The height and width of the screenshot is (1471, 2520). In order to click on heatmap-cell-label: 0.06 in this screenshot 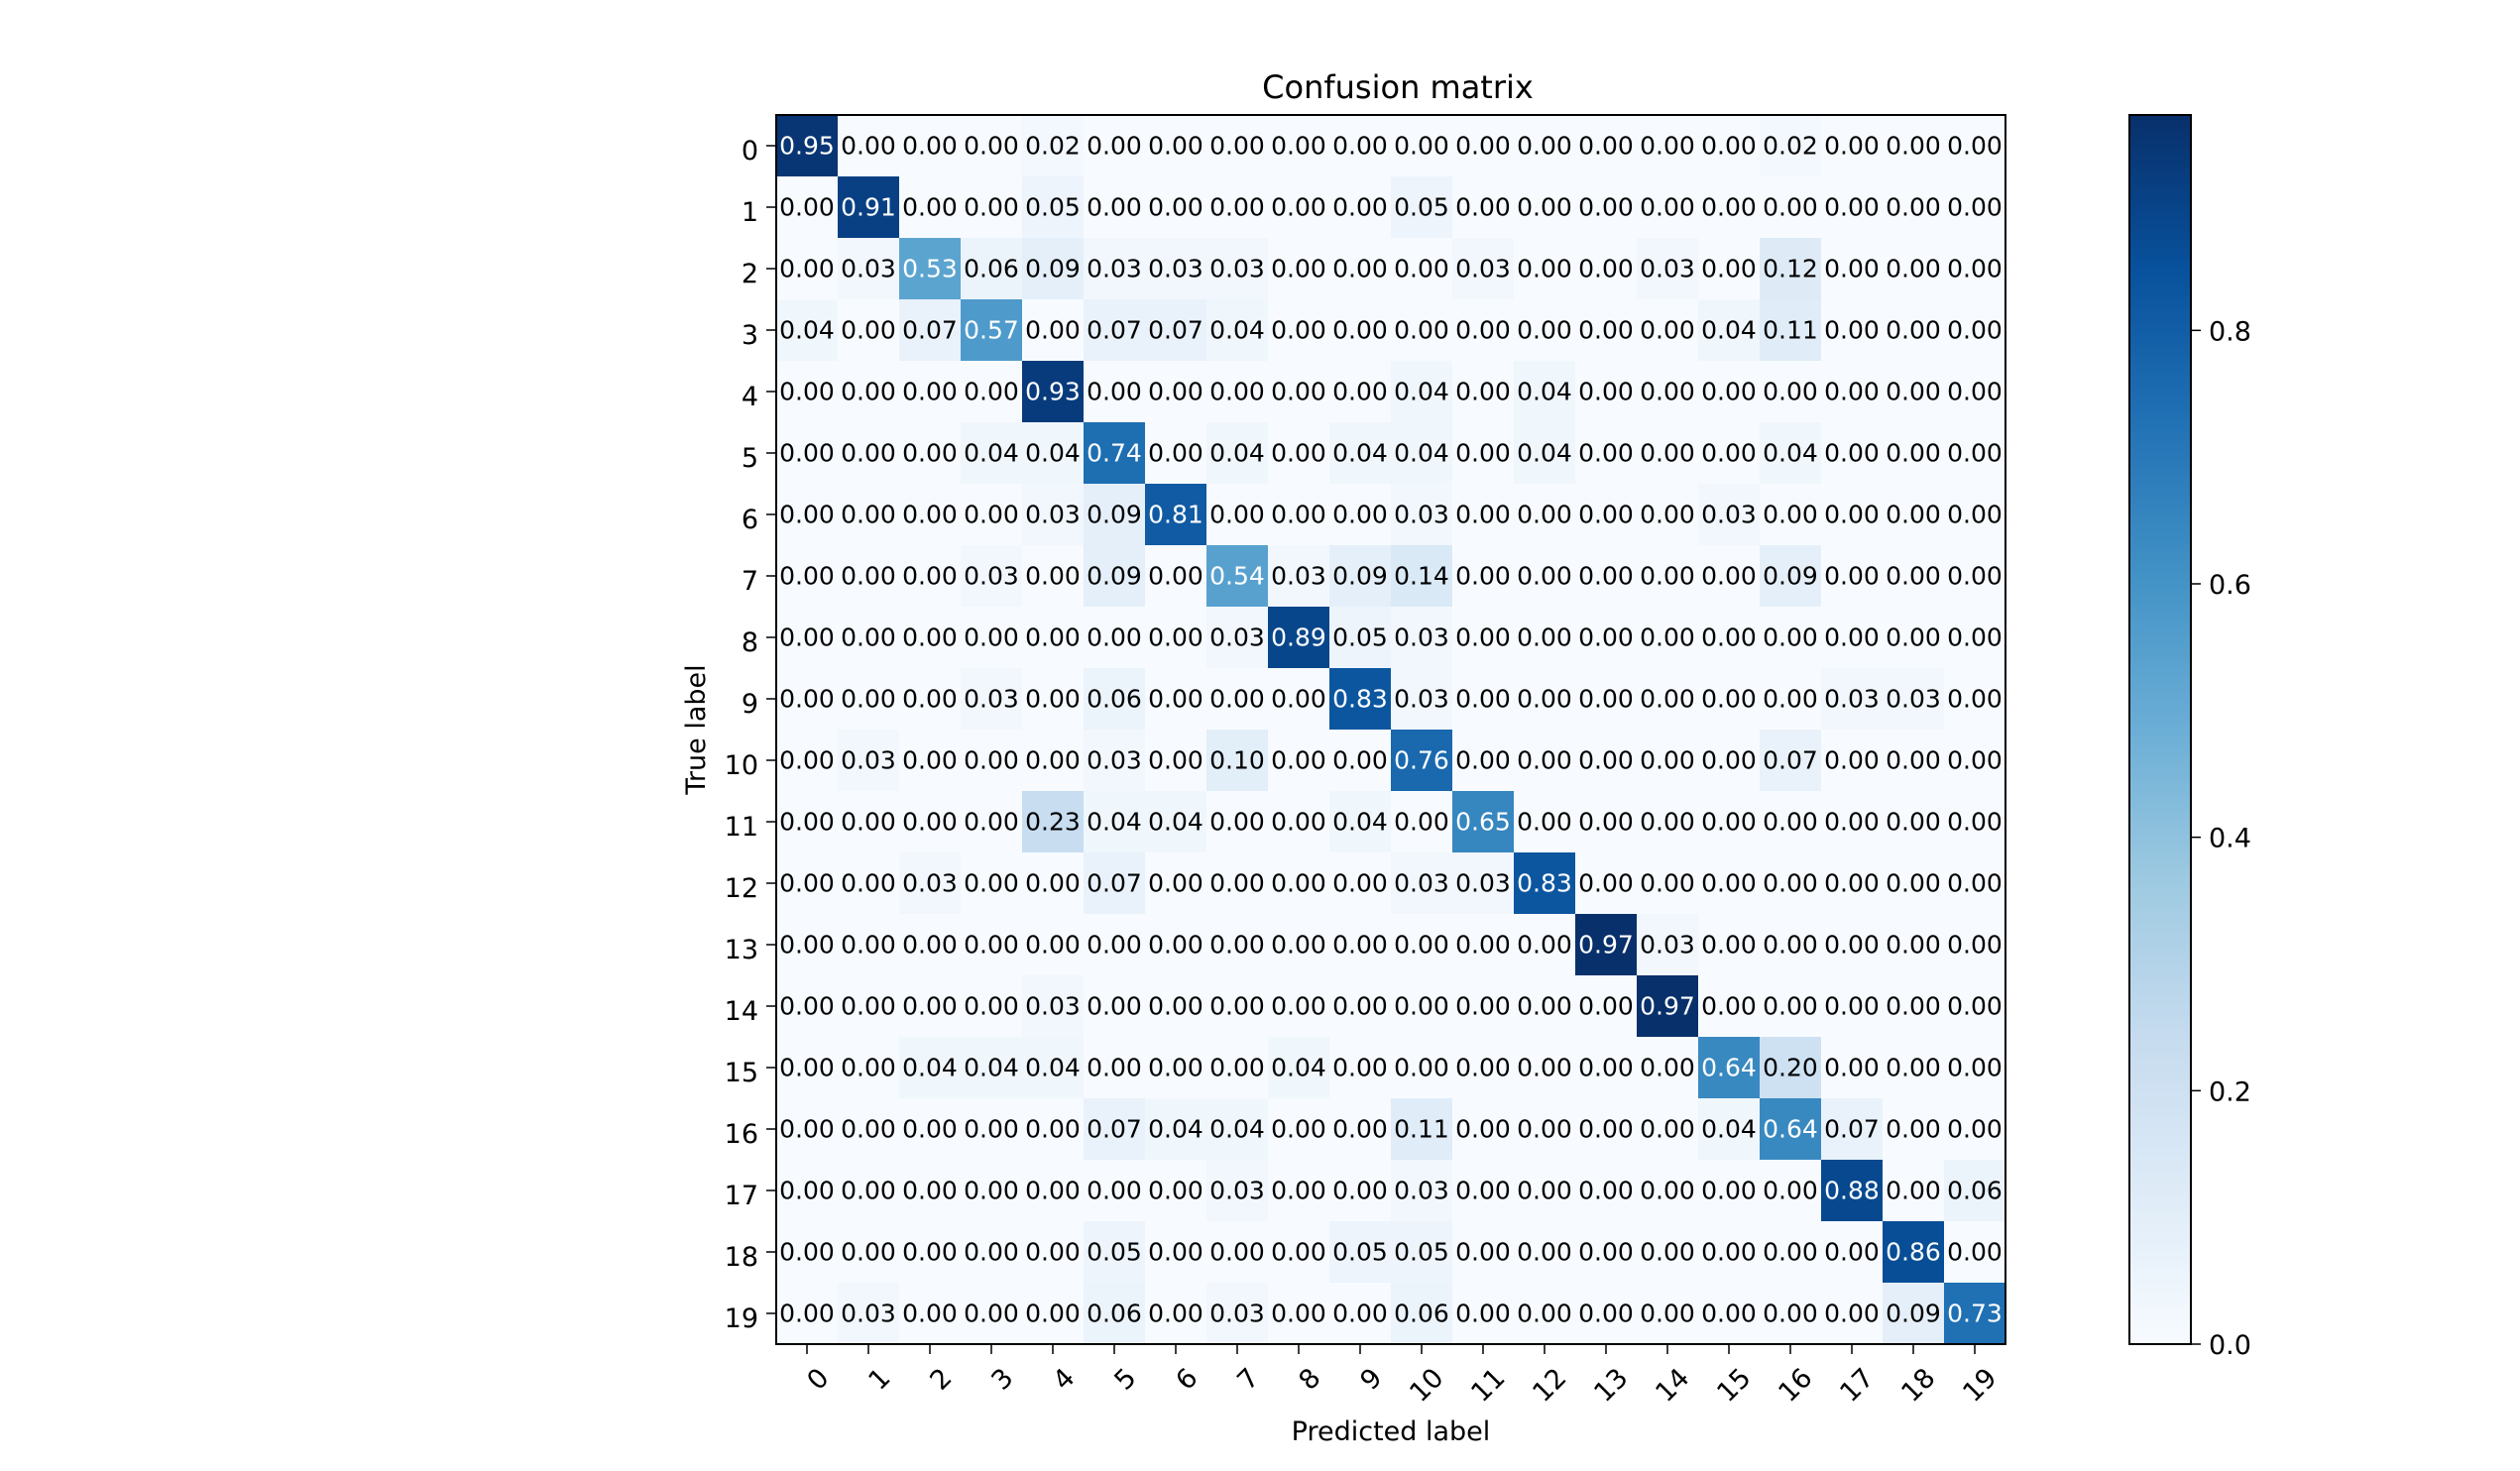, I will do `click(1421, 1314)`.